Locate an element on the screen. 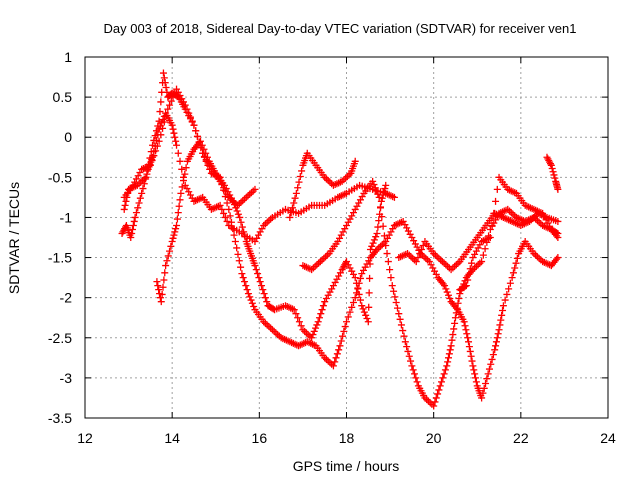 The width and height of the screenshot is (640, 480). y-tick-label: -2 is located at coordinates (66, 298).